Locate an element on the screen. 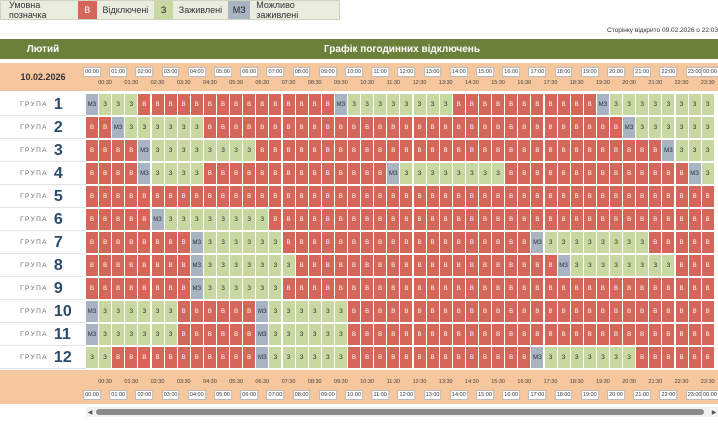  time-label-hour: 03:00 is located at coordinates (170, 395).